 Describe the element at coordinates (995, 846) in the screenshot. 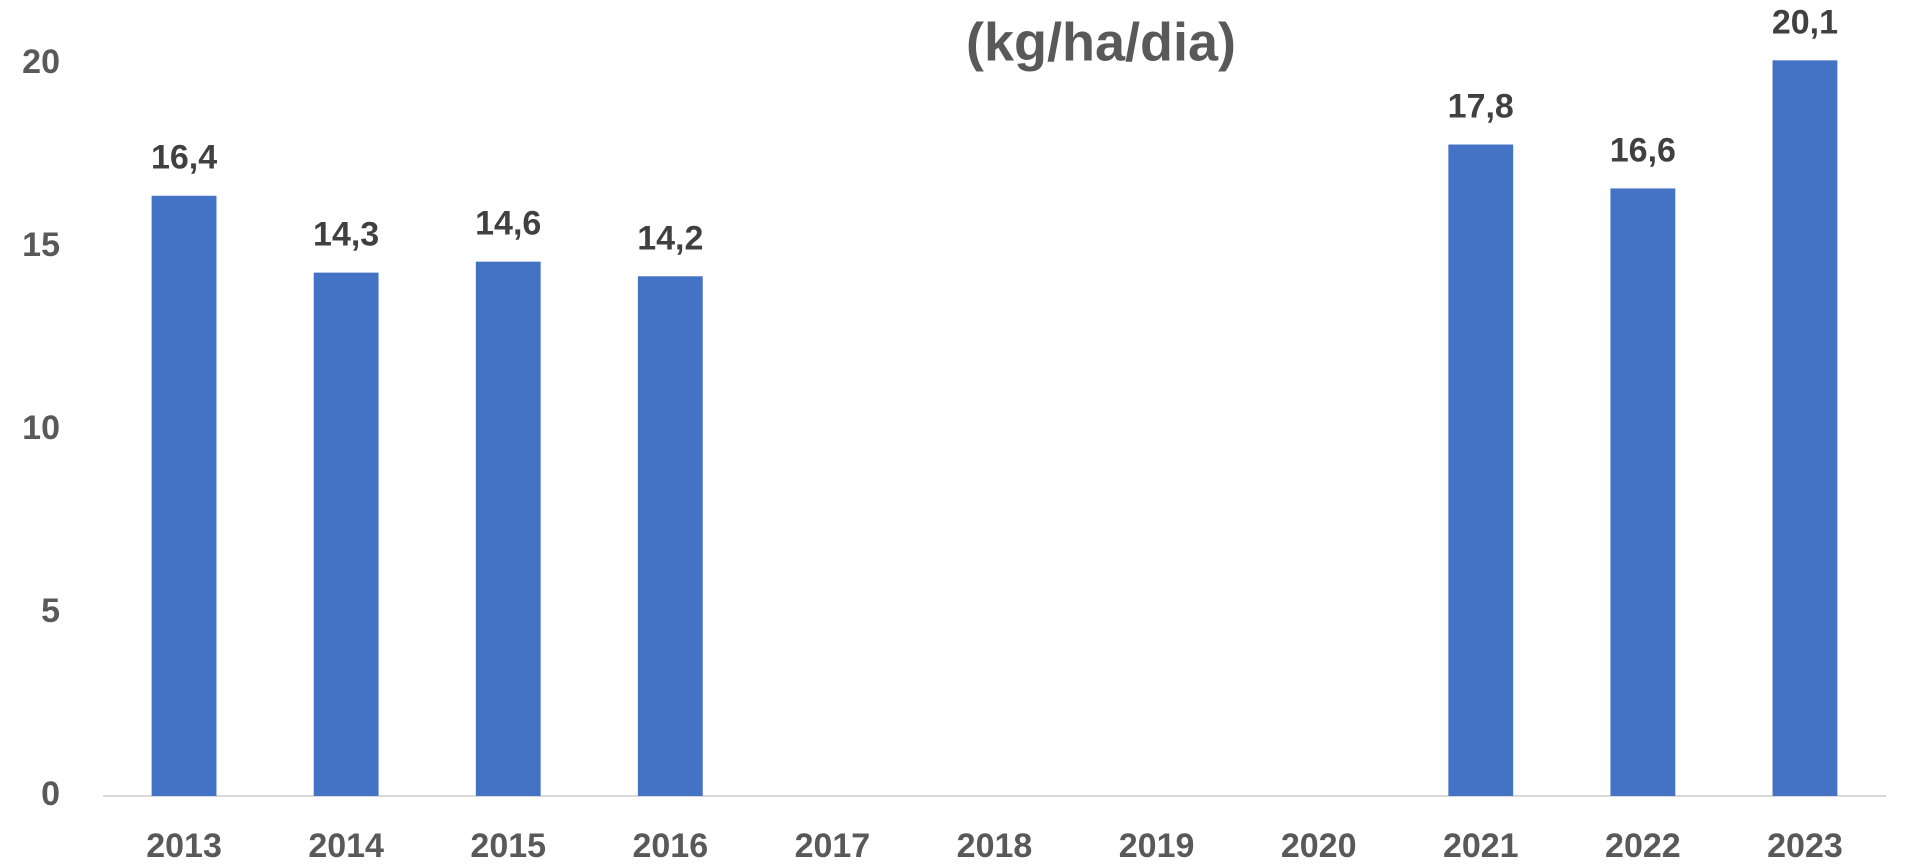

I see `x-tick-label: 2018` at that location.